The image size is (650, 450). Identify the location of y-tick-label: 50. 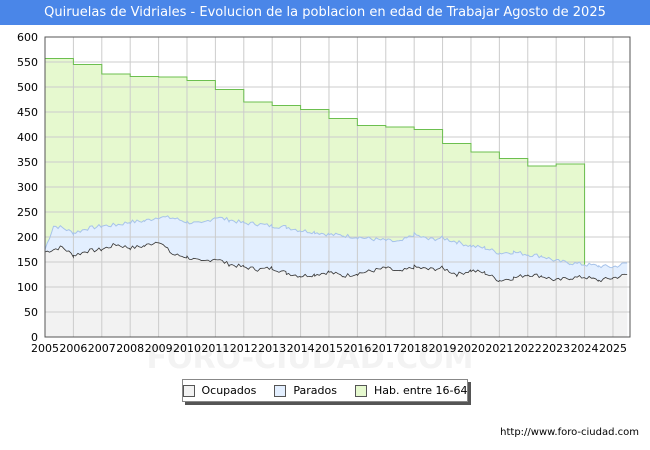
(31, 312).